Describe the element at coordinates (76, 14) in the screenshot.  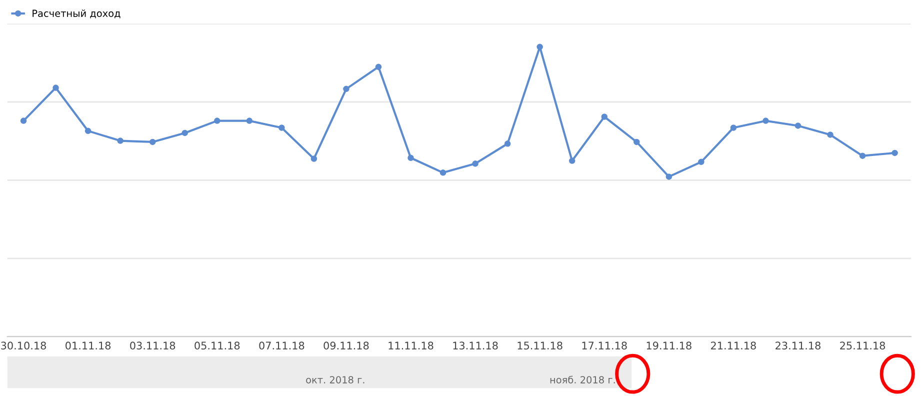
I see `legend-label: Расчетный доход` at that location.